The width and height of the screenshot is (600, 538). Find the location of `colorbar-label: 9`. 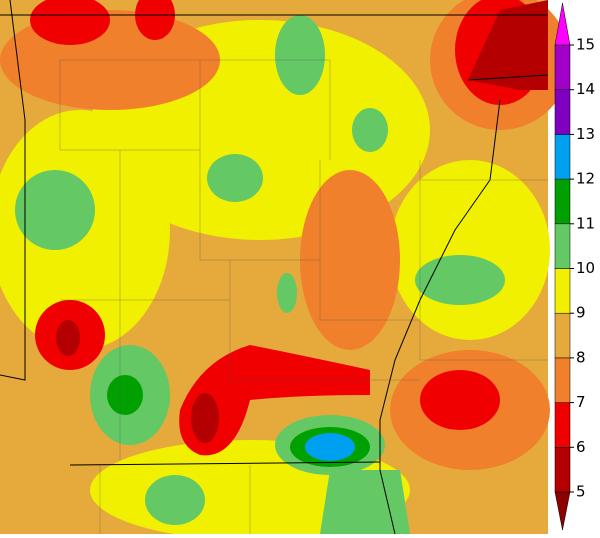

colorbar-label: 9 is located at coordinates (581, 313).